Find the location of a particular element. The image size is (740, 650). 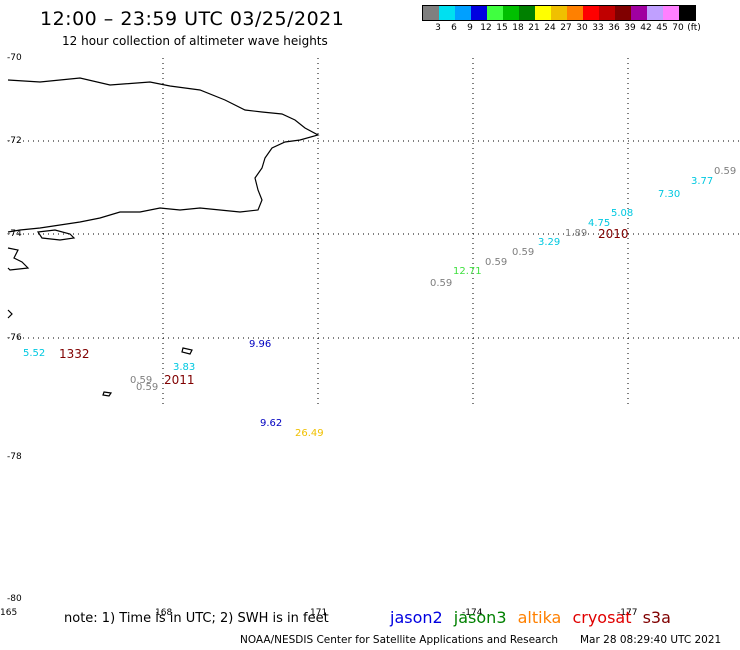

legend-label: 21 is located at coordinates (534, 28).